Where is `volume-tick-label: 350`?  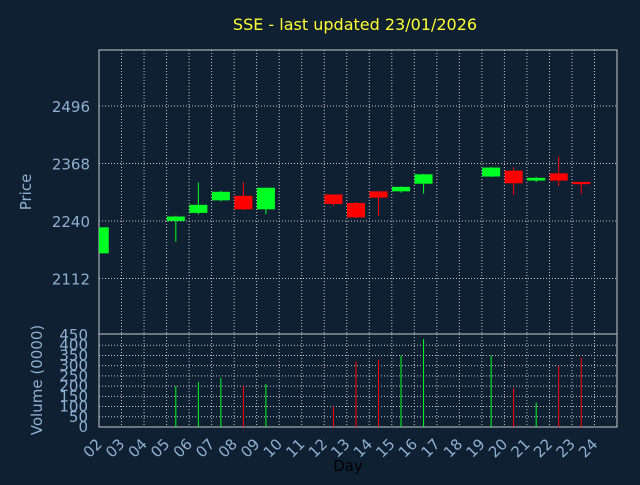 volume-tick-label: 350 is located at coordinates (73, 355).